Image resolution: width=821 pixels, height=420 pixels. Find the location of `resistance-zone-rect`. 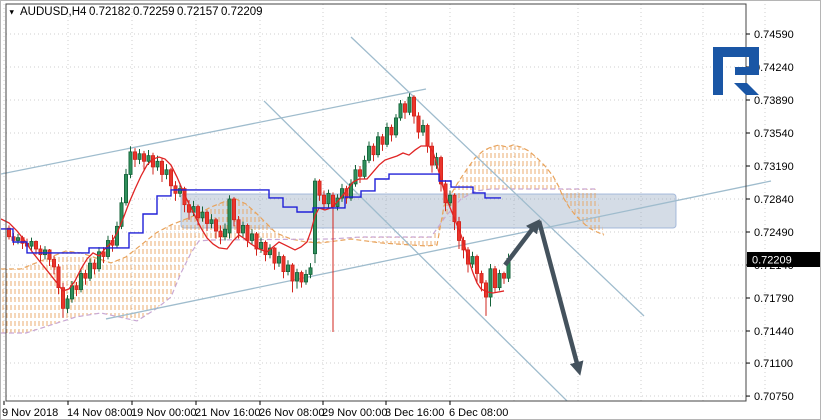

resistance-zone-rect is located at coordinates (428, 211).